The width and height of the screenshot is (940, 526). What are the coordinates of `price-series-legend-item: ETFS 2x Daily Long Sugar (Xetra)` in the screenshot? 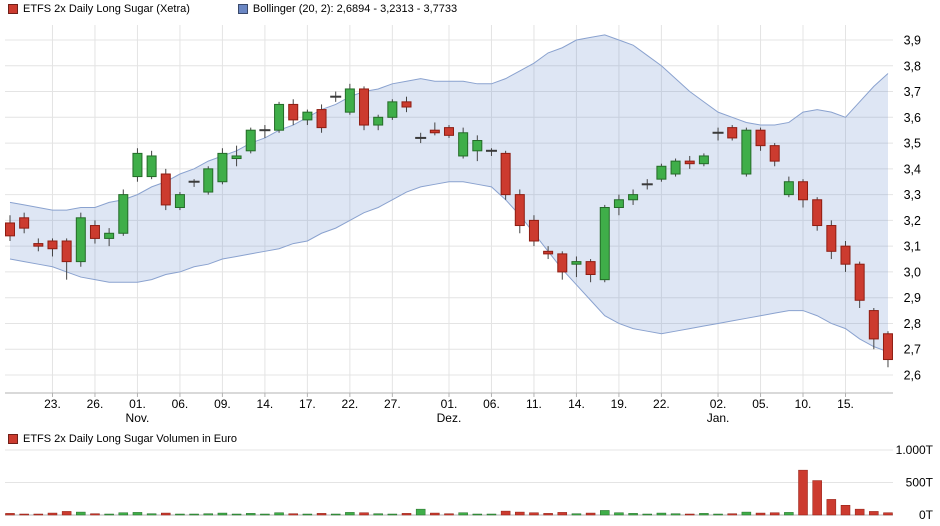 It's located at (99, 9).